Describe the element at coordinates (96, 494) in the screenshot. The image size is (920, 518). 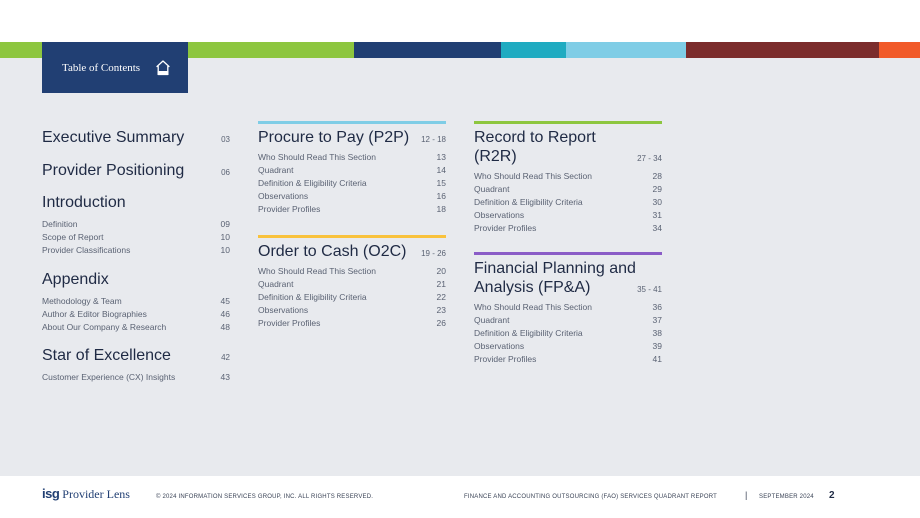
I see `logo-provider-lens: Provider Lens` at that location.